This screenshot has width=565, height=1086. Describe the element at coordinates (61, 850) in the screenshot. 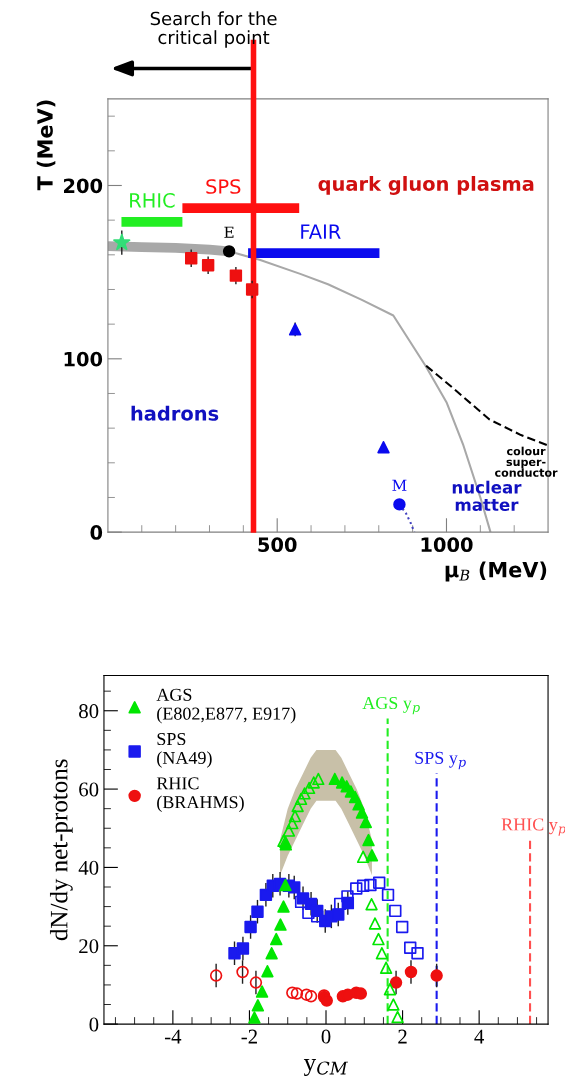

I see `y-axis-title: dN/dy net-protons` at that location.